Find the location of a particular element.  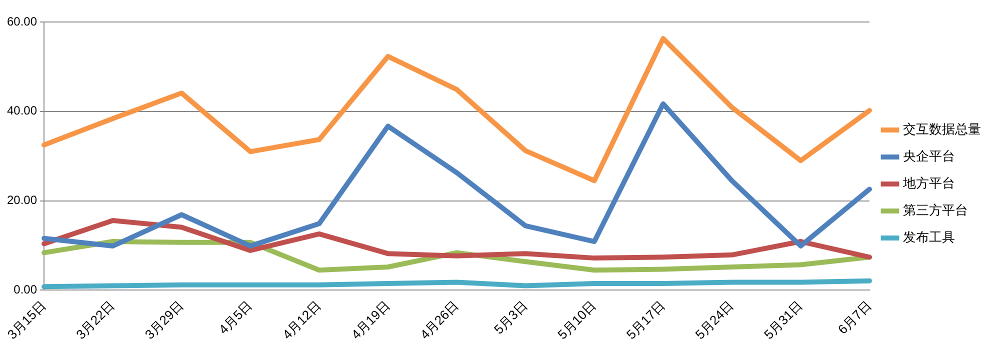

legend-label: 交互数据总量 is located at coordinates (942, 129).